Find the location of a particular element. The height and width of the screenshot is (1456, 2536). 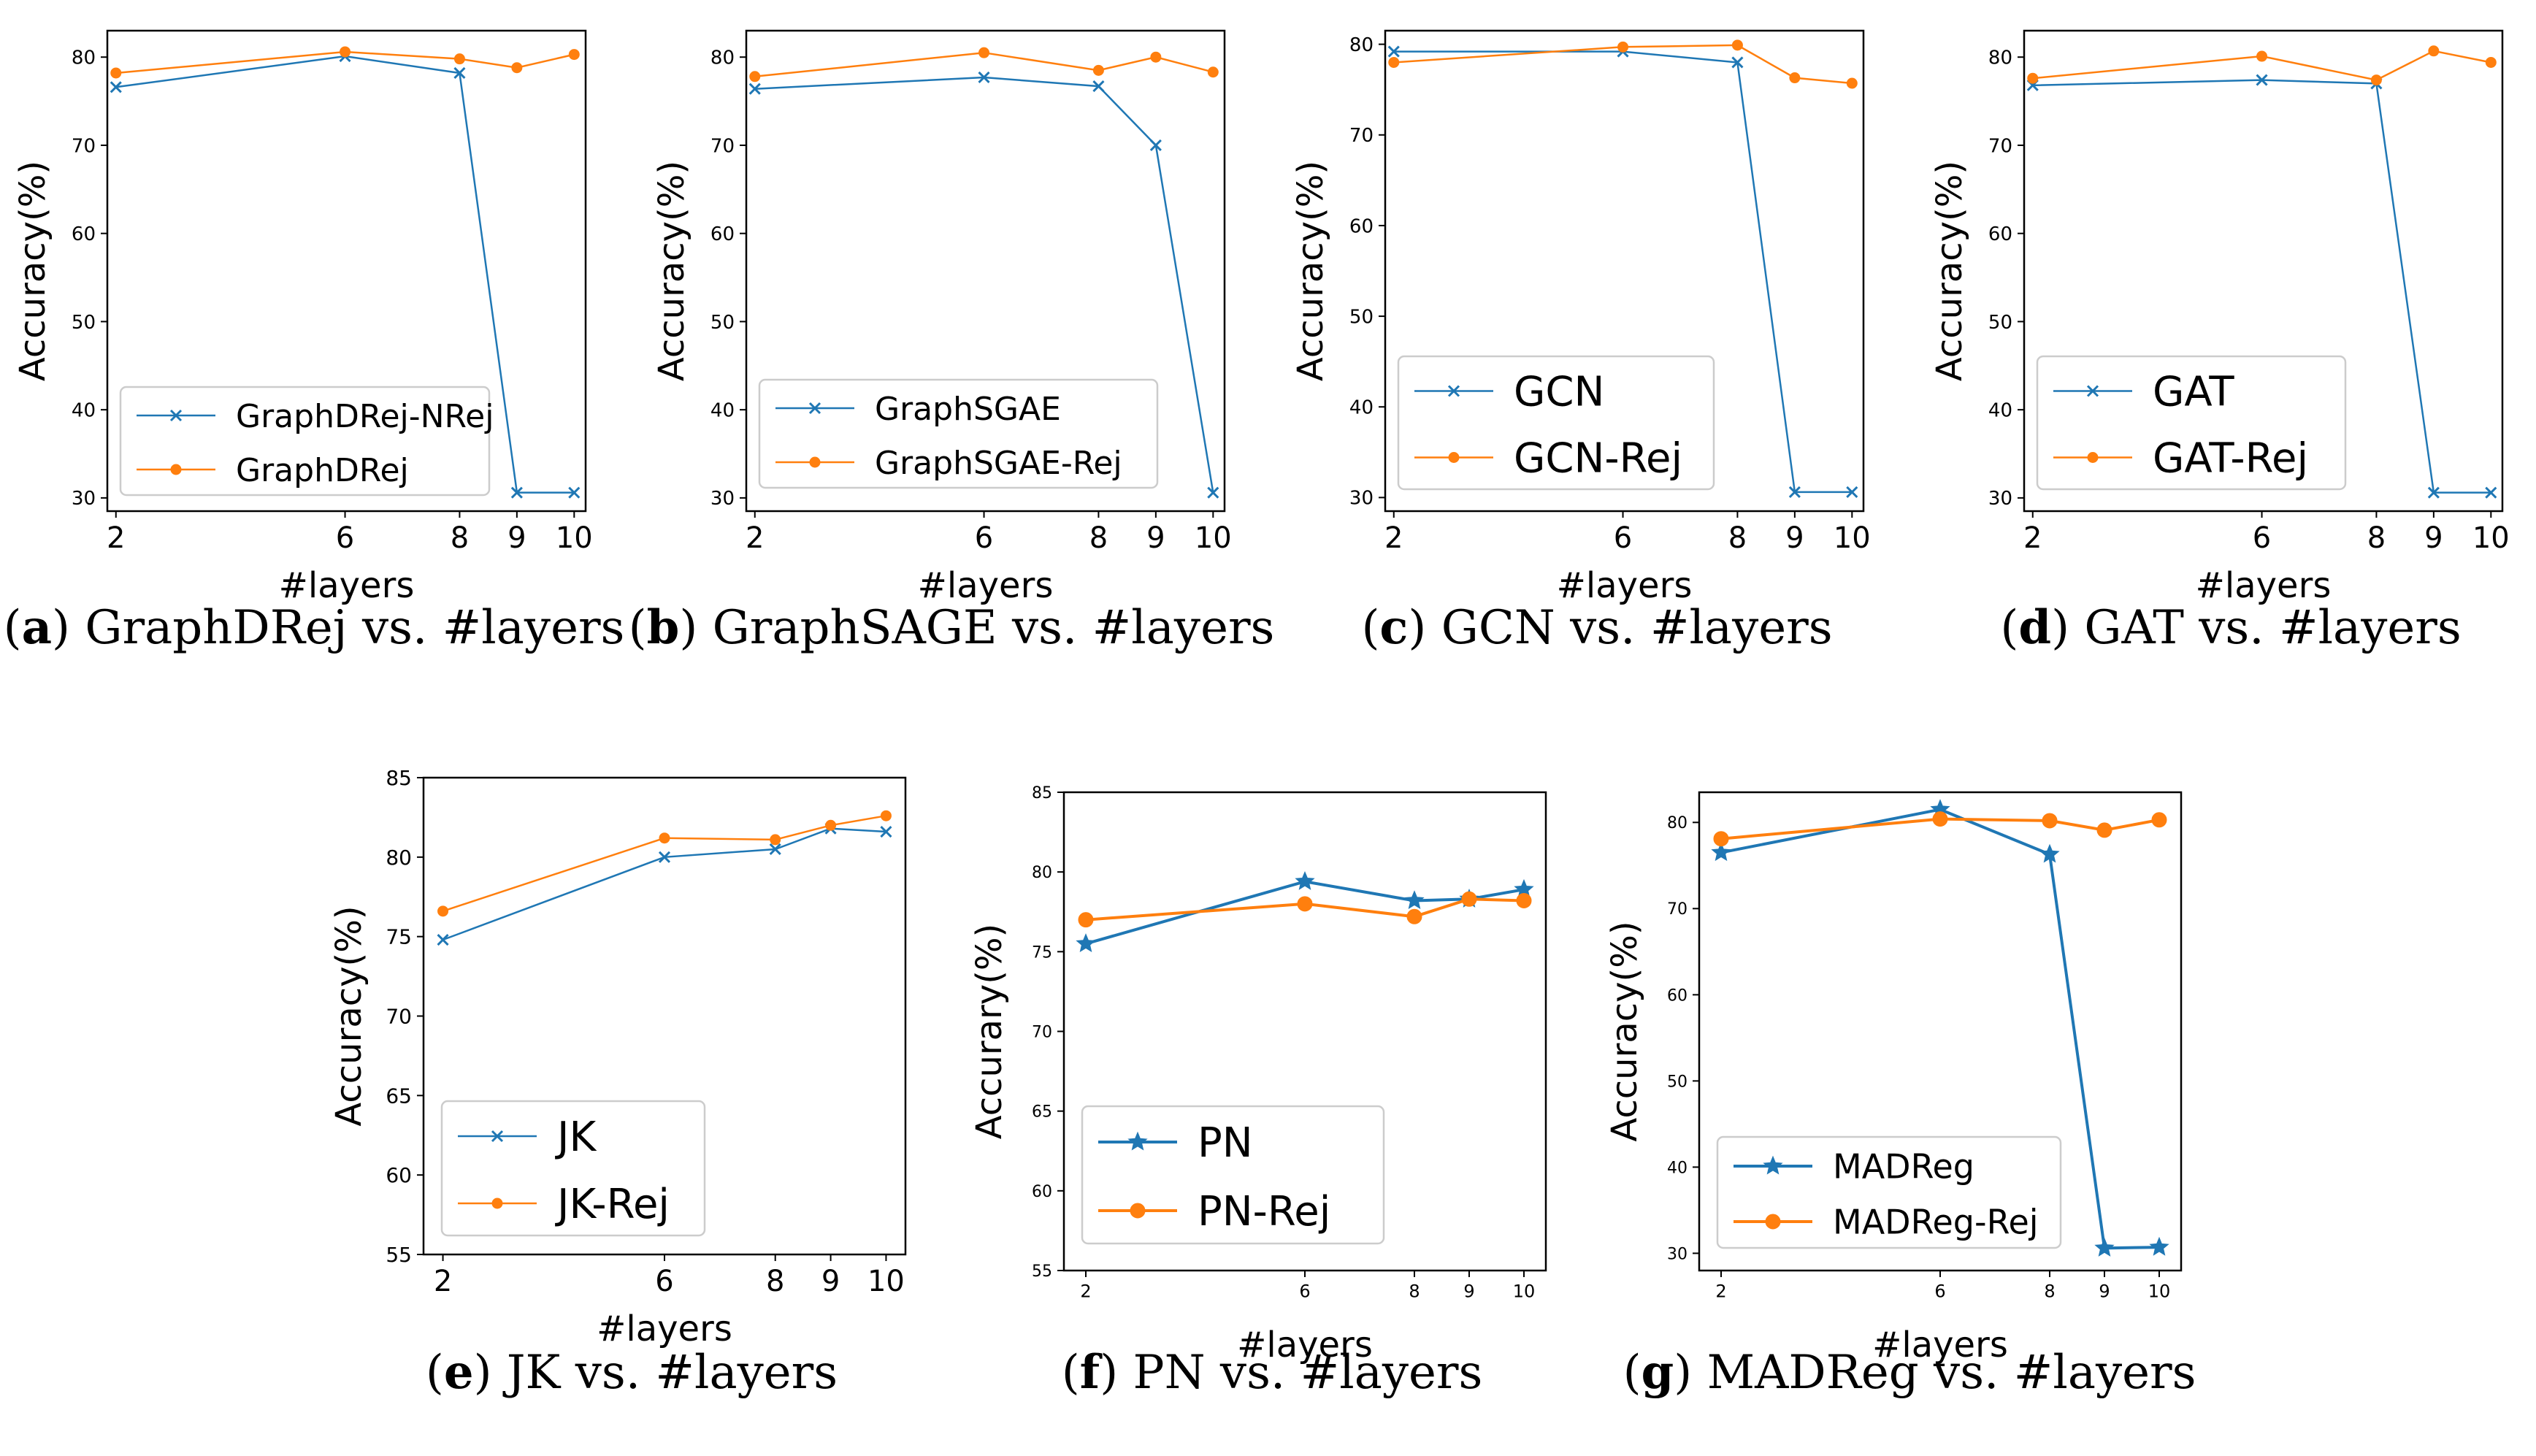

legend-label: GraphSGAE is located at coordinates (968, 409).